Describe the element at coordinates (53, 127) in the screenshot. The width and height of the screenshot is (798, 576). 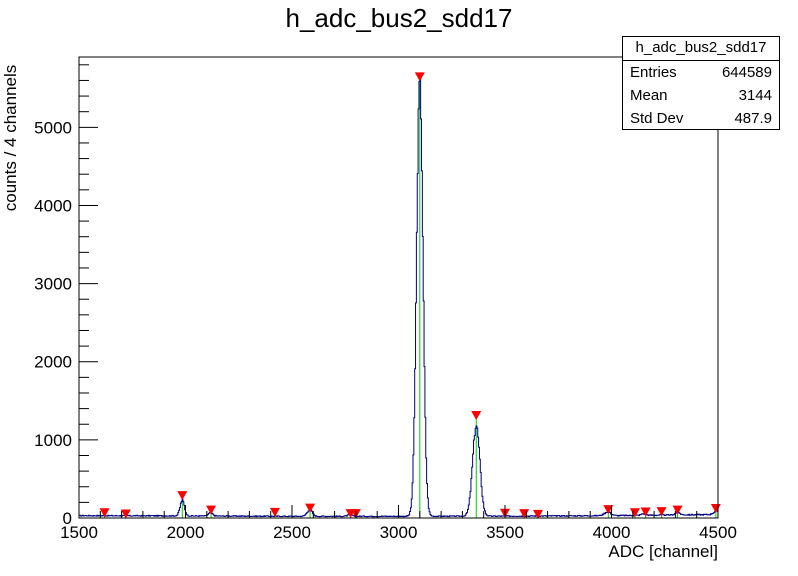
I see `y-tick-label: 5000` at that location.